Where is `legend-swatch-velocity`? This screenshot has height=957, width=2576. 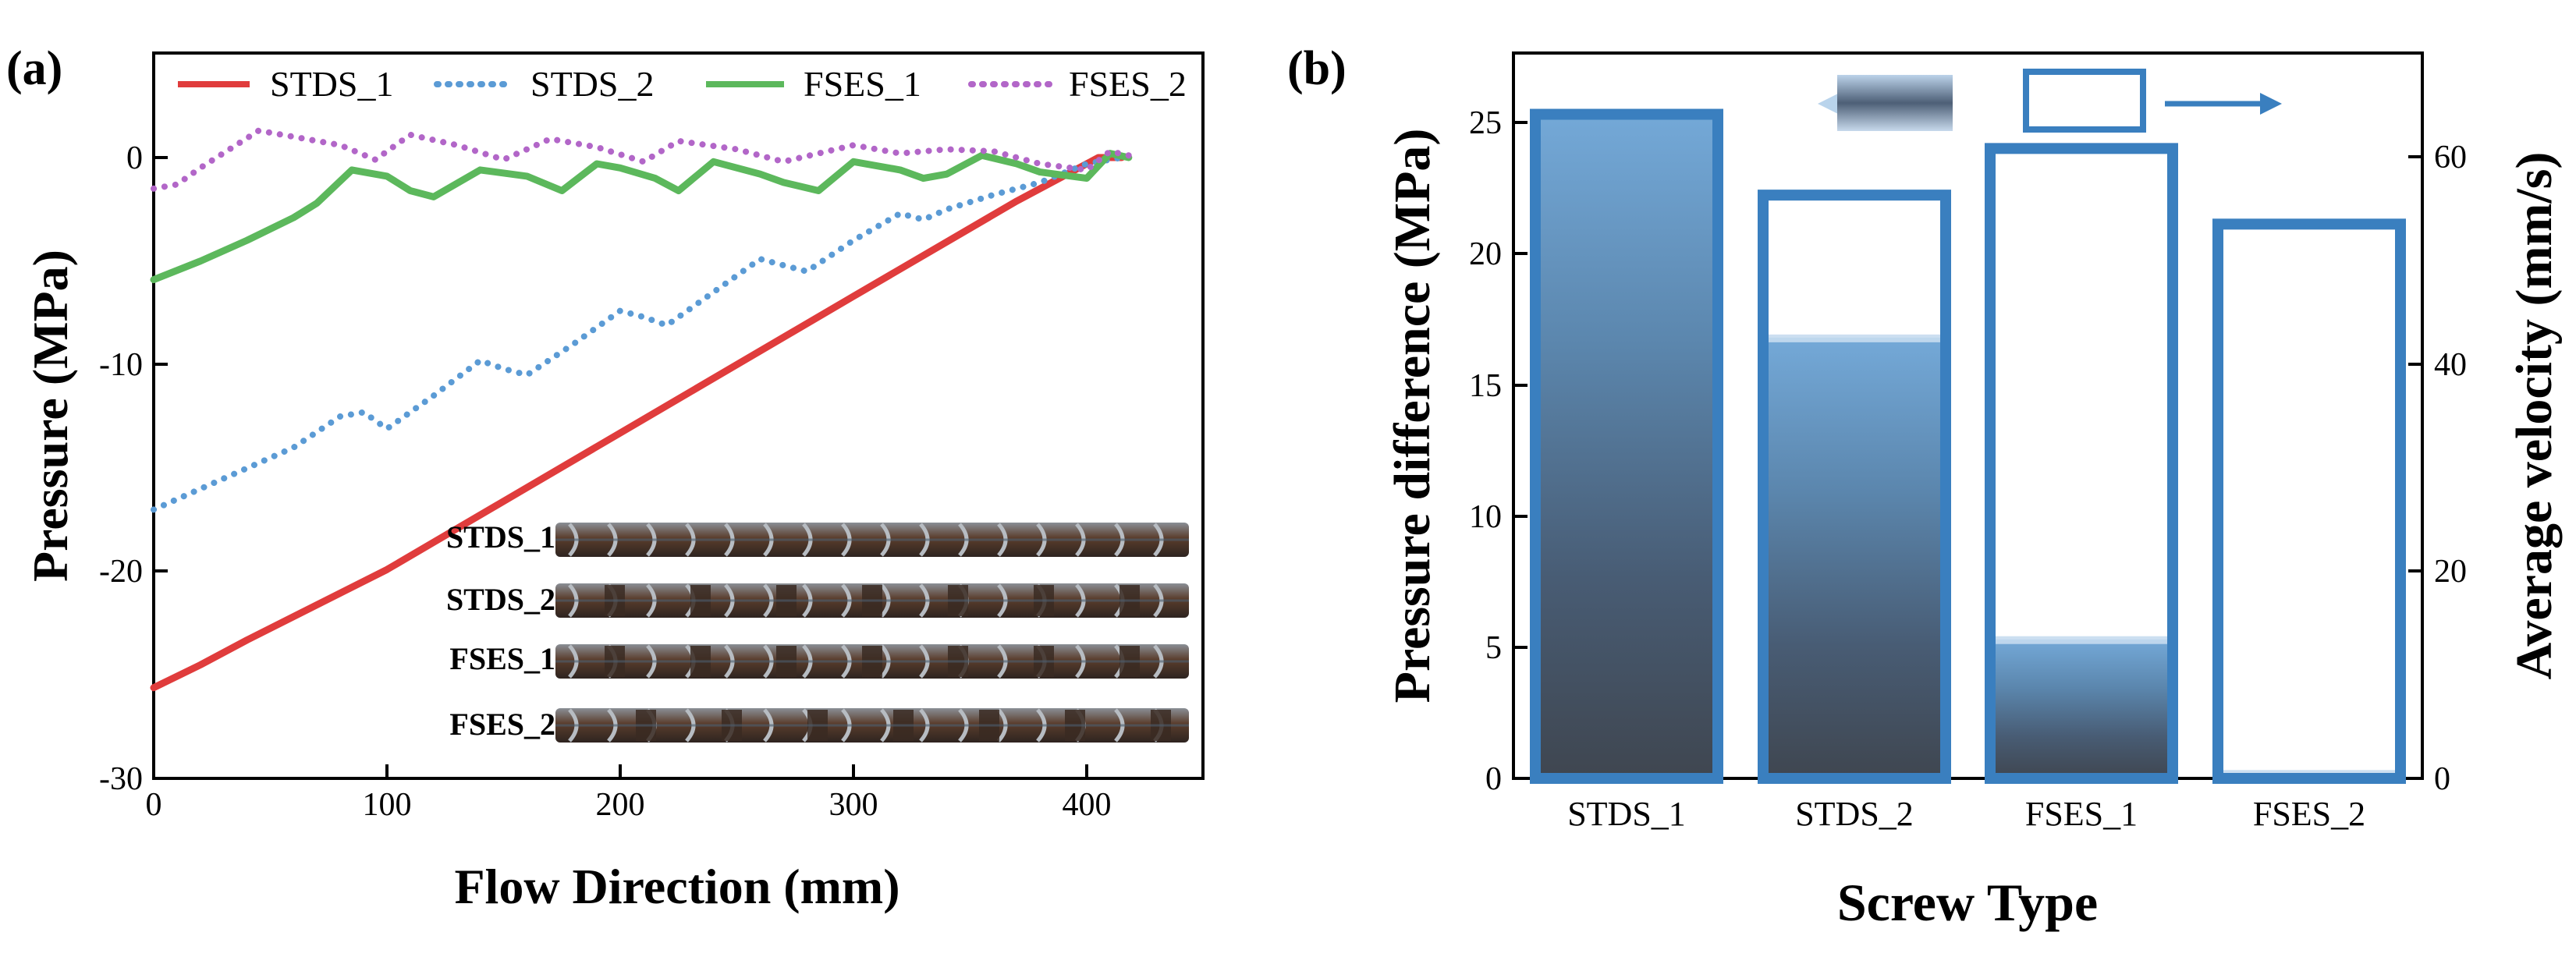
legend-swatch-velocity is located at coordinates (2084, 101).